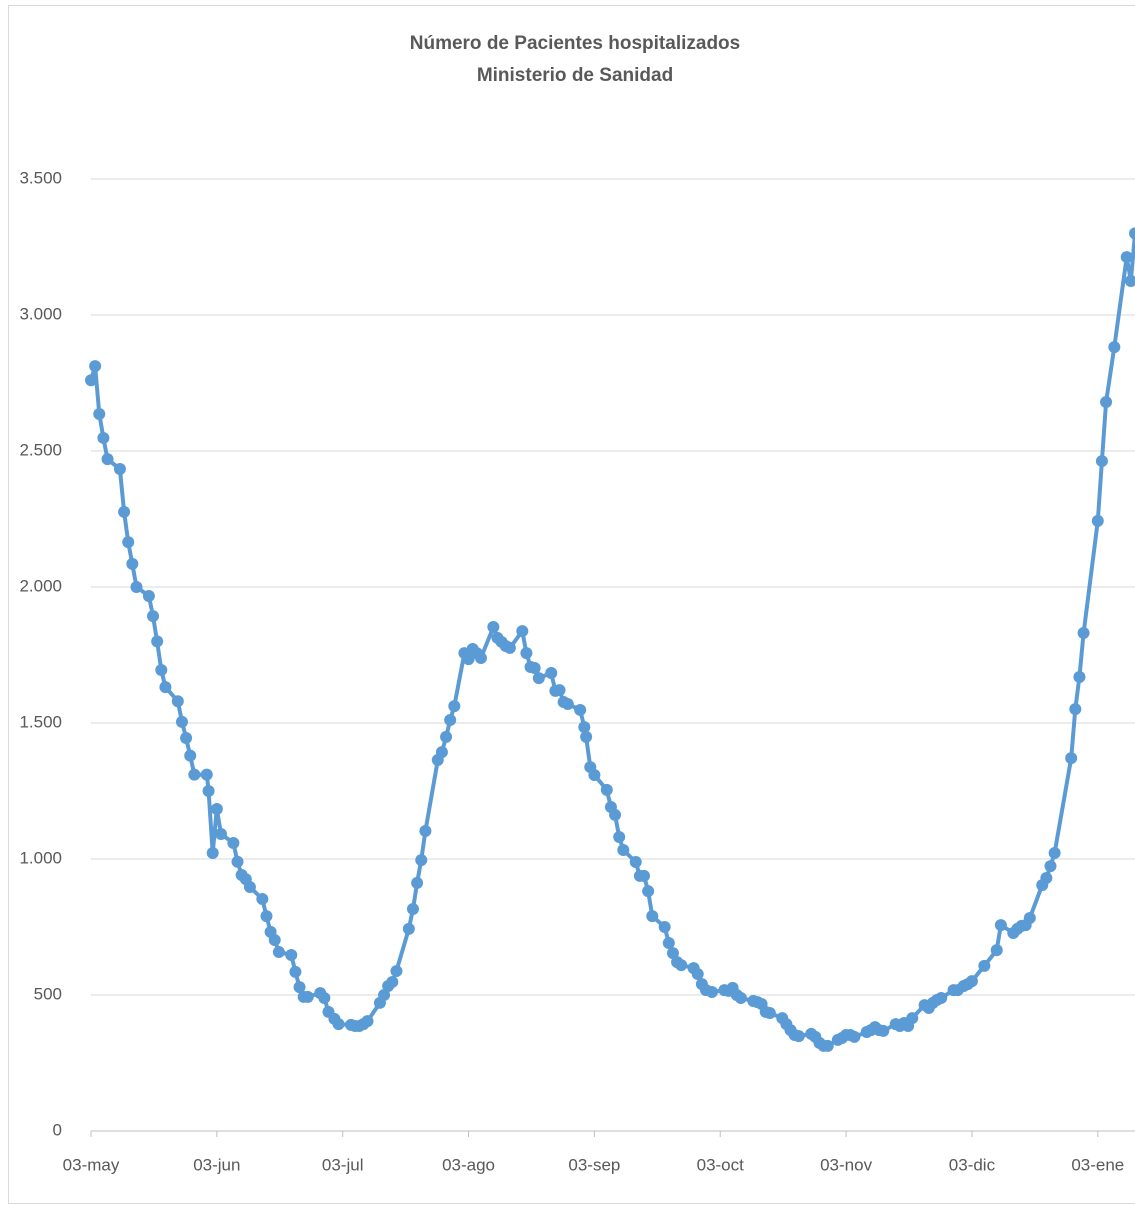  Describe the element at coordinates (57, 1129) in the screenshot. I see `y-tick-label: 0` at that location.